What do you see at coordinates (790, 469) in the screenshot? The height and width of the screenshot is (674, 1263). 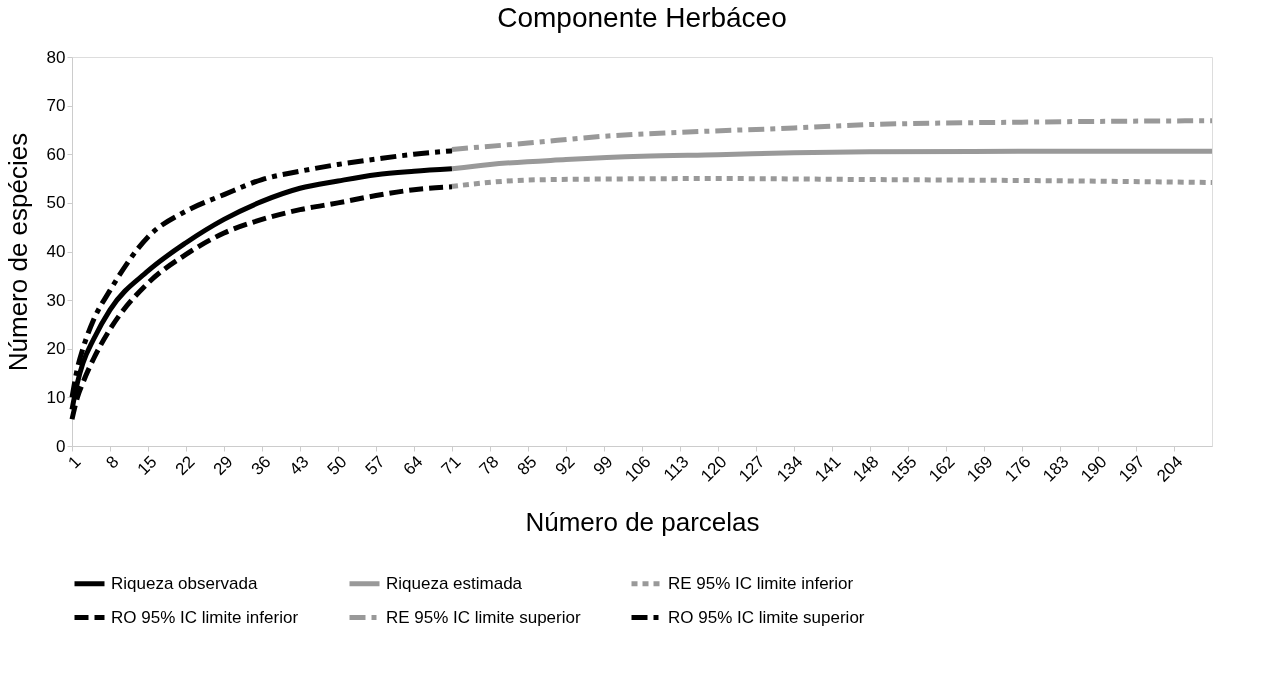 I see `x-tick-label: 134` at bounding box center [790, 469].